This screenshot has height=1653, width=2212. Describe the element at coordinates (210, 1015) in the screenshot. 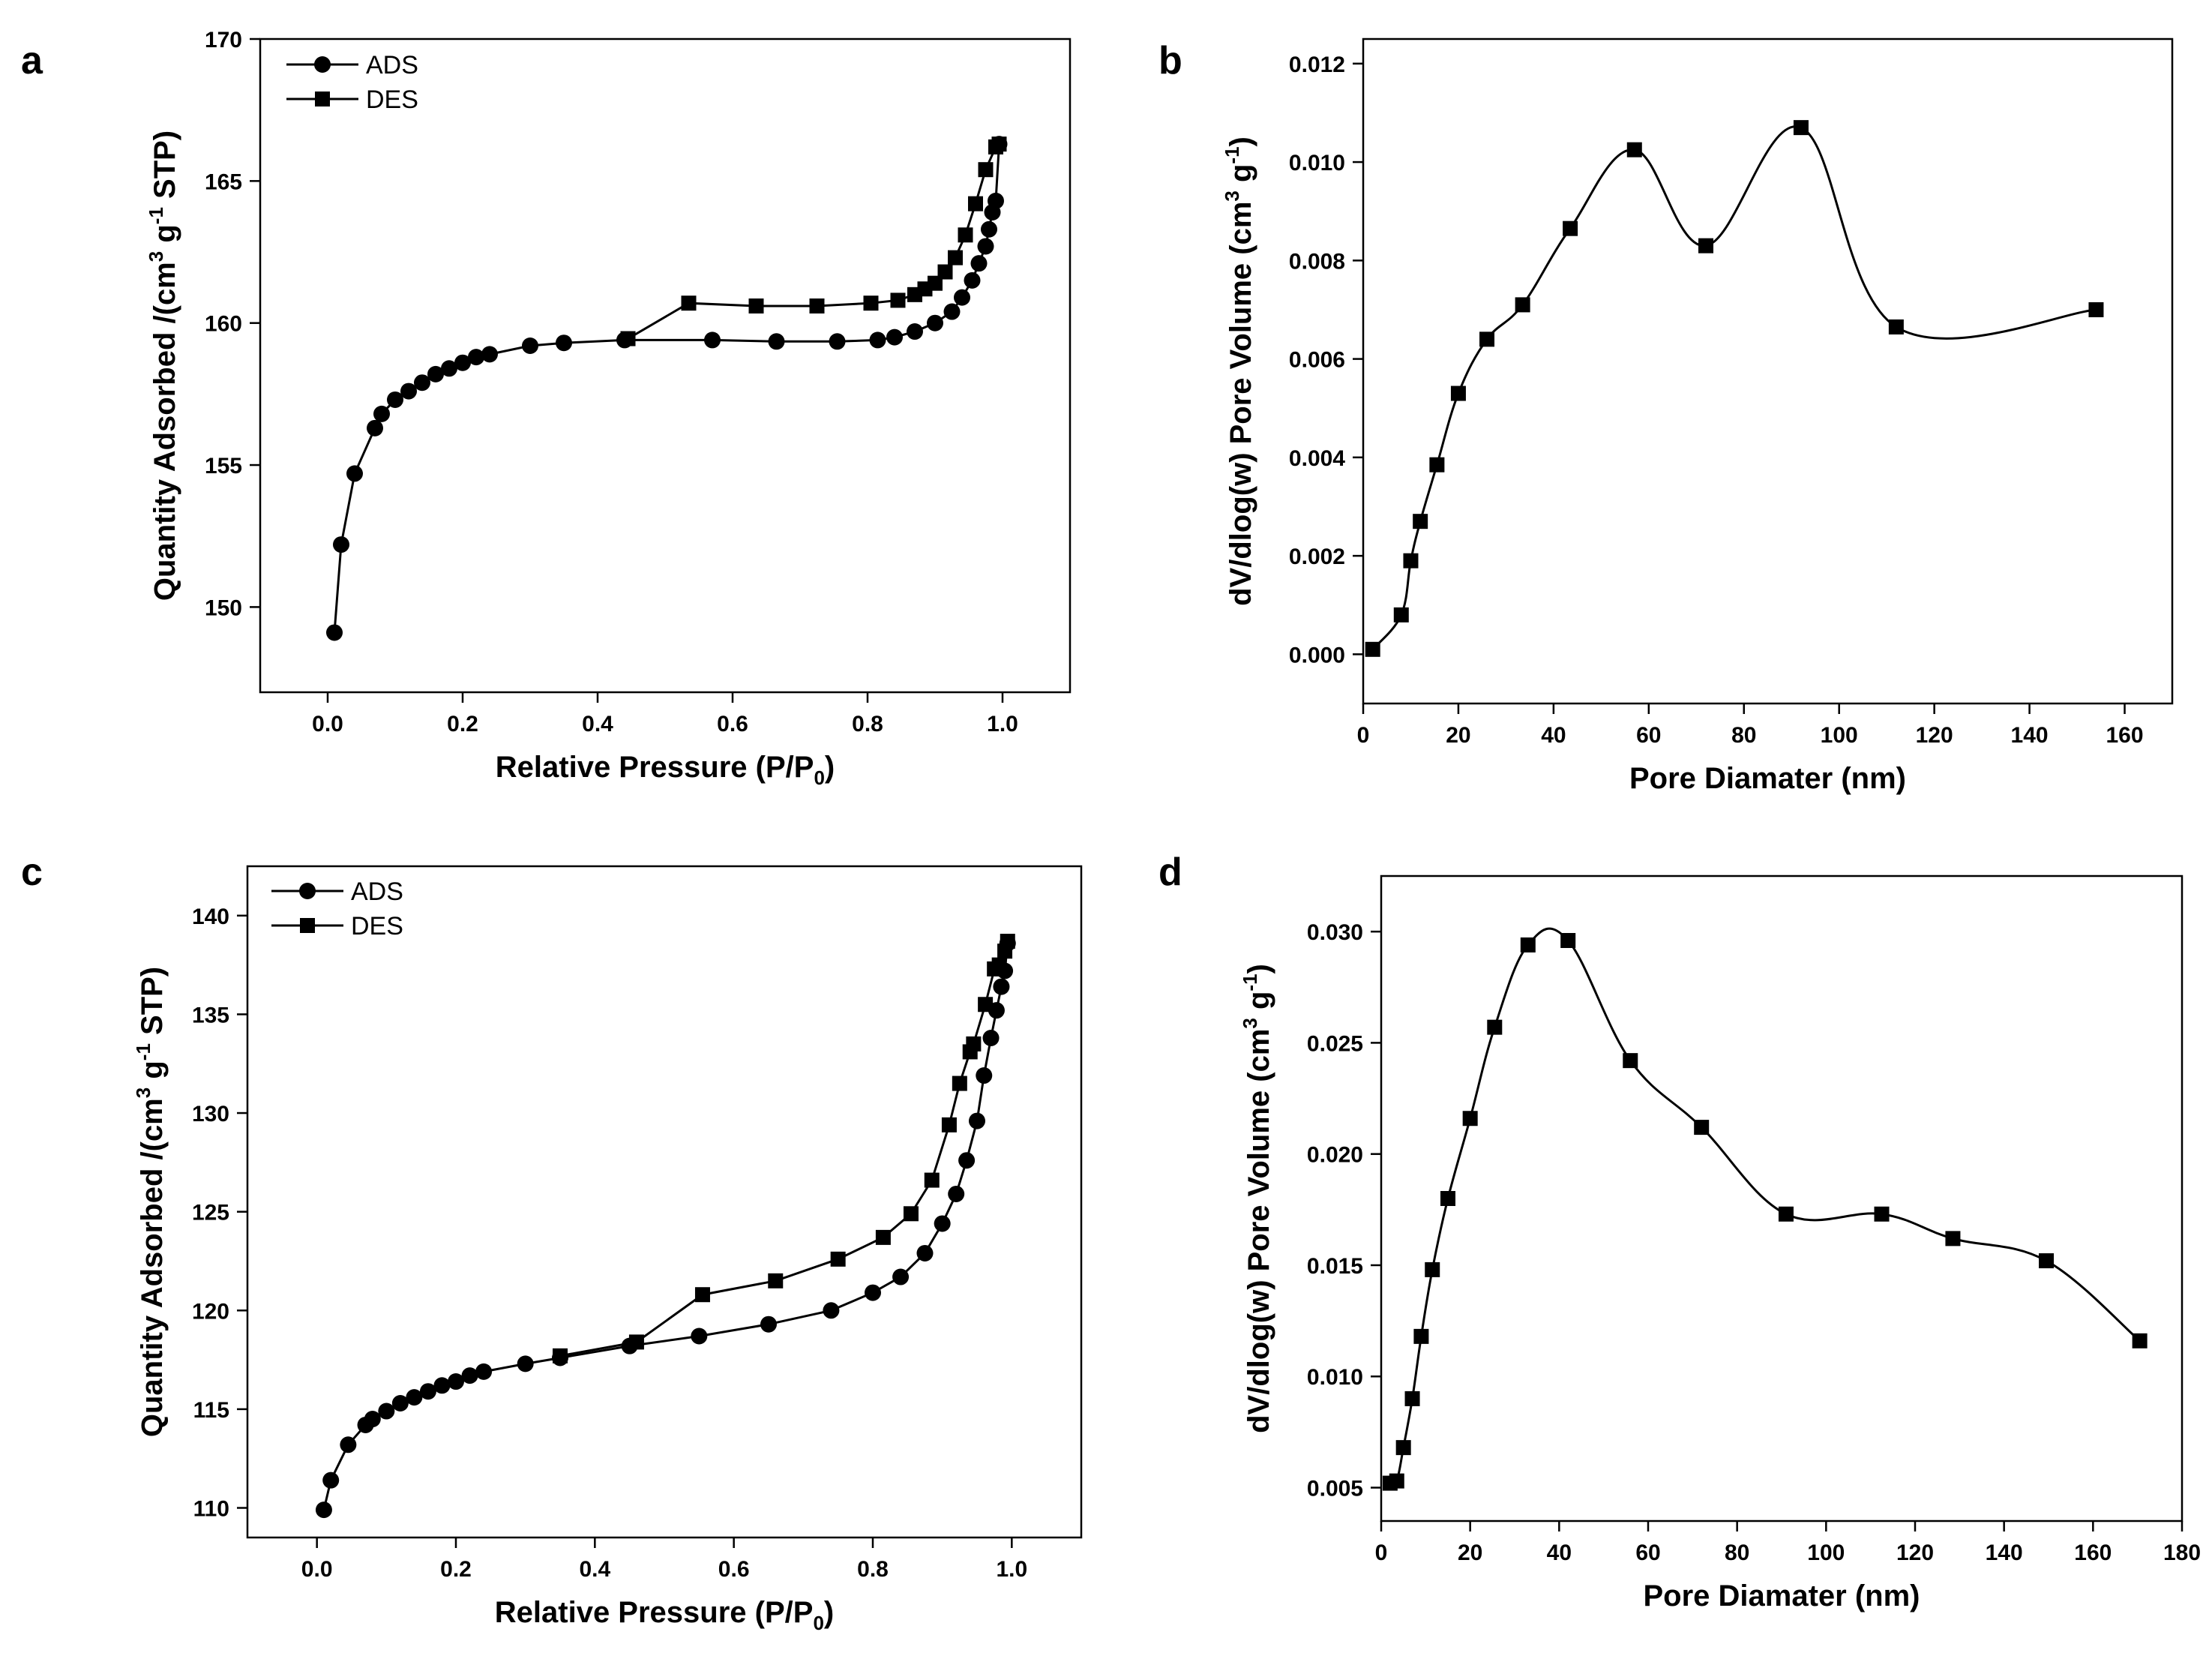

I see `y-tick-label: 135` at that location.